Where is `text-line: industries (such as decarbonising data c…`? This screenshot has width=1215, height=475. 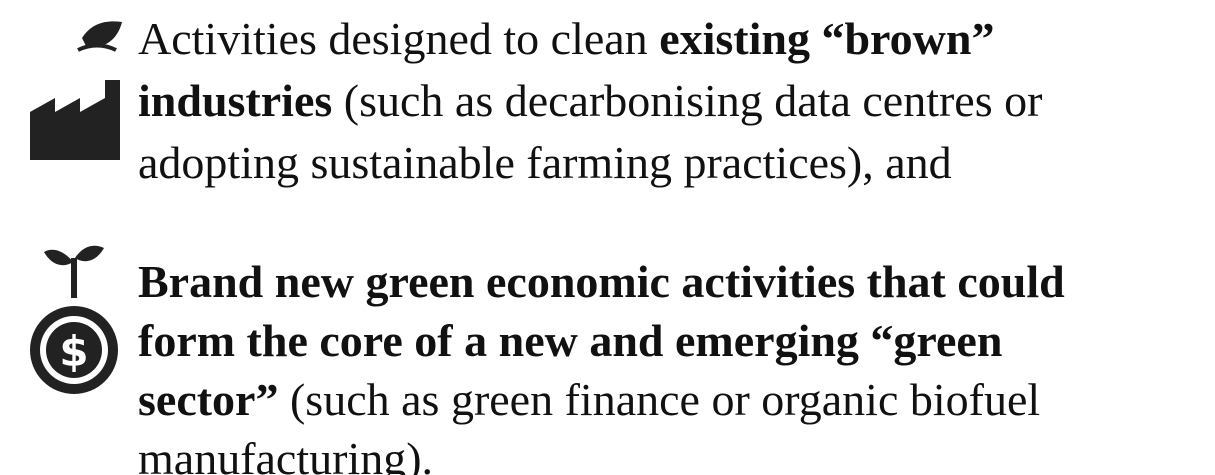 text-line: industries (such as decarbonising data c… is located at coordinates (590, 101).